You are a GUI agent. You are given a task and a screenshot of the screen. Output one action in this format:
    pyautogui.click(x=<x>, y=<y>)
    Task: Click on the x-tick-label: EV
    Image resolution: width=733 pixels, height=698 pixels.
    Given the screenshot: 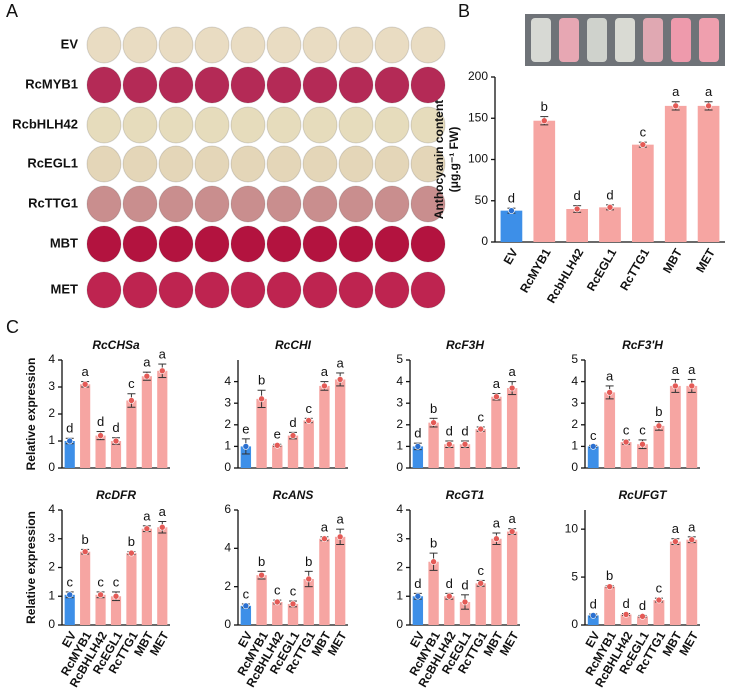 What is the action you would take?
    pyautogui.click(x=417, y=639)
    